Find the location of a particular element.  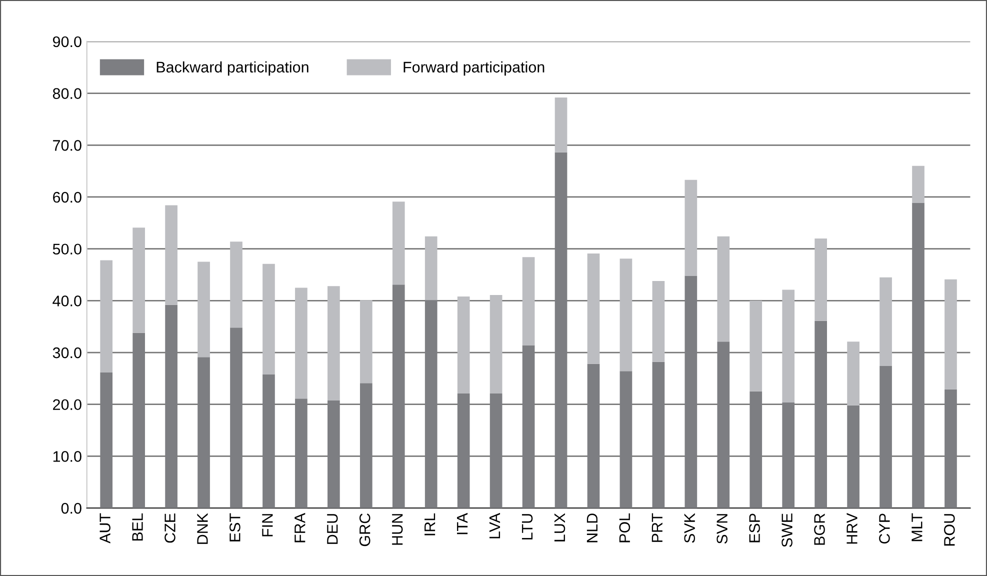

x-tick-label: FRA is located at coordinates (300, 527).